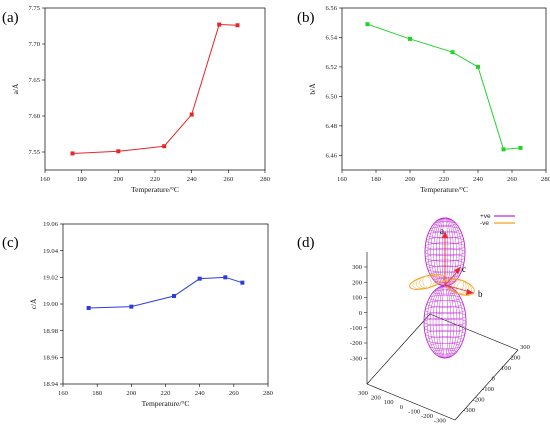  What do you see at coordinates (34, 152) in the screenshot?
I see `y-tick-label: 7.55` at bounding box center [34, 152].